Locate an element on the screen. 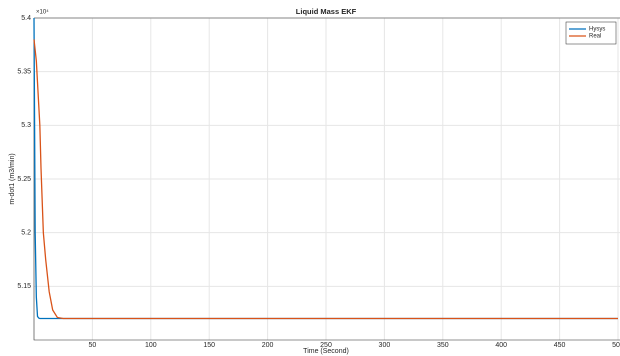  x-tick-label: 300 is located at coordinates (385, 345).